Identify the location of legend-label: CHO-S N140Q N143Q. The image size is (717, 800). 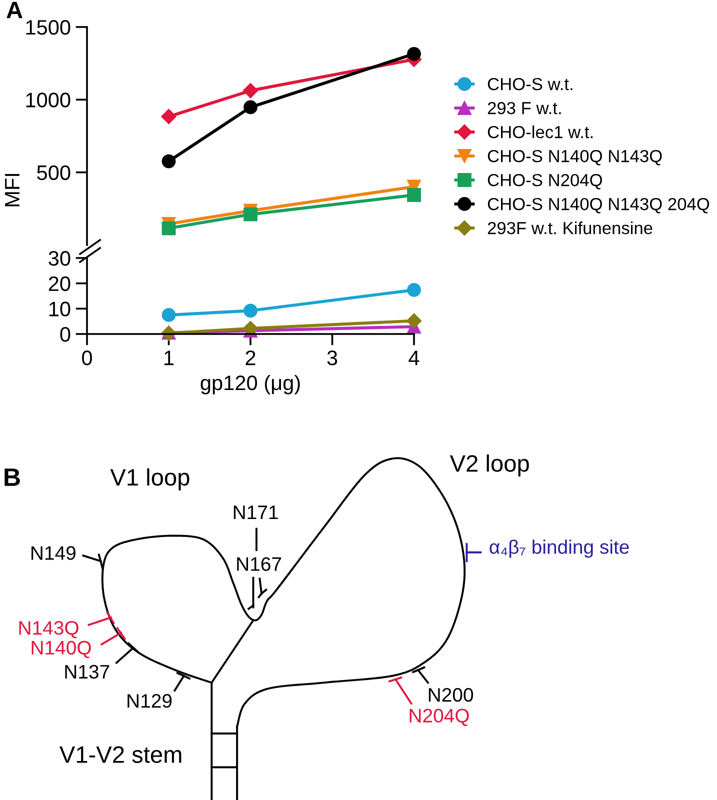
(575, 158).